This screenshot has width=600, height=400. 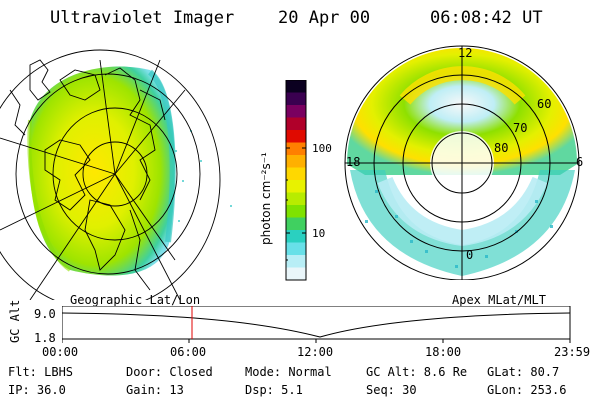 I want to click on filter-value: Flt: LBHS, so click(x=41, y=372).